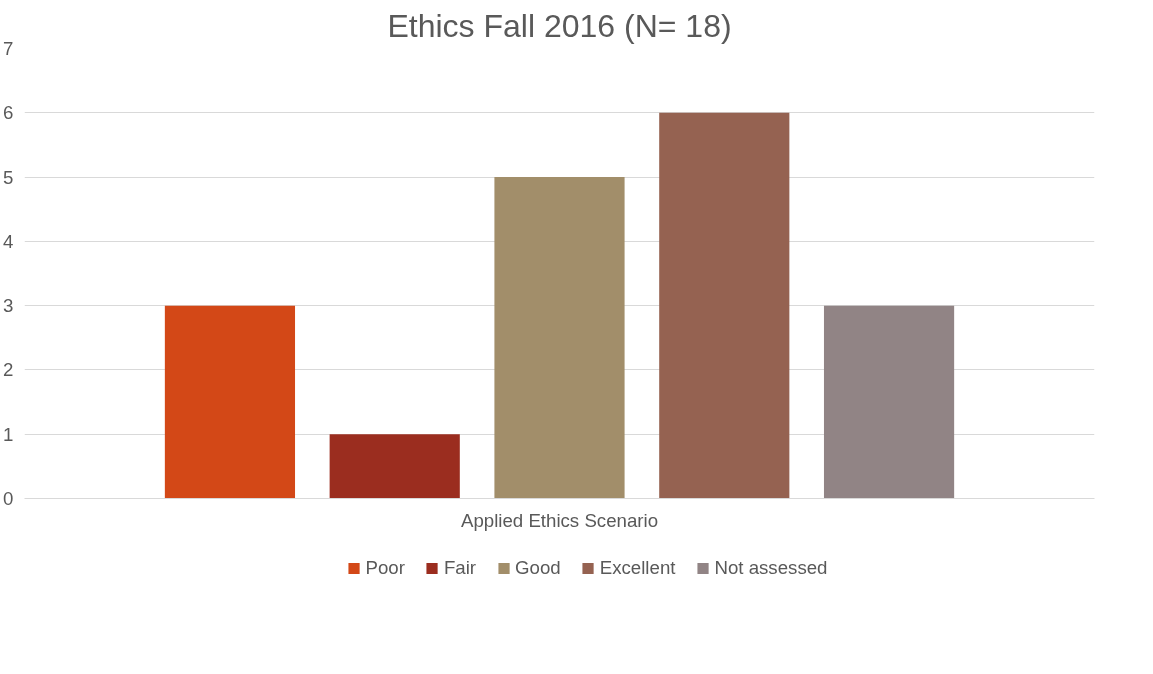 The image size is (1153, 674). Describe the element at coordinates (8, 434) in the screenshot. I see `y-tick-label: 1` at that location.